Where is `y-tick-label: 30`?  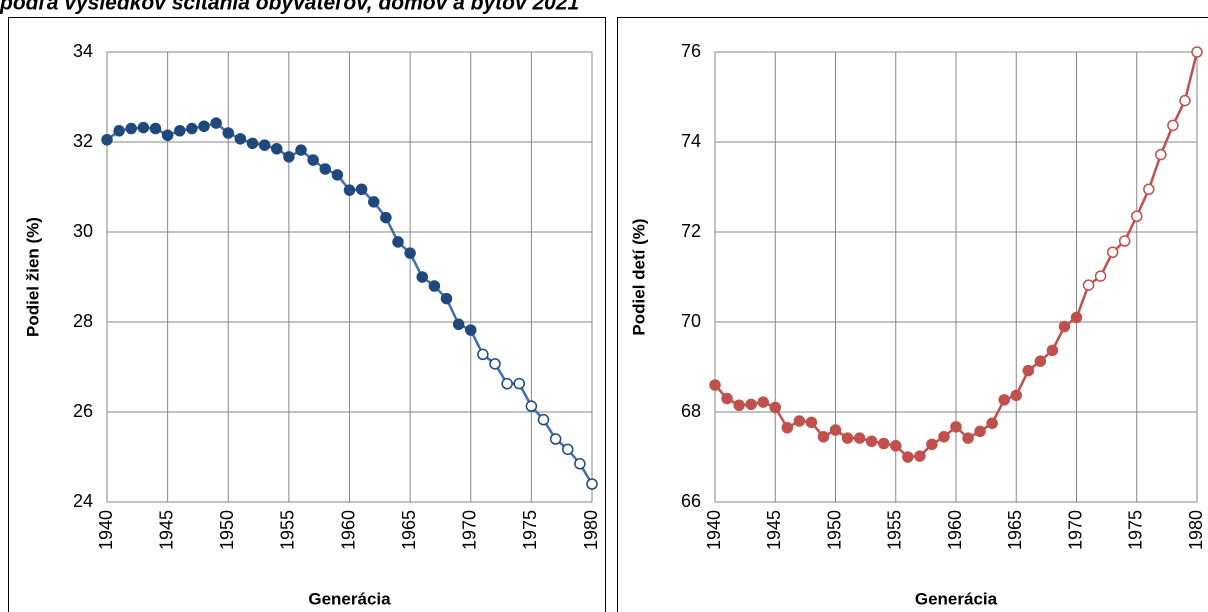 y-tick-label: 30 is located at coordinates (83, 231).